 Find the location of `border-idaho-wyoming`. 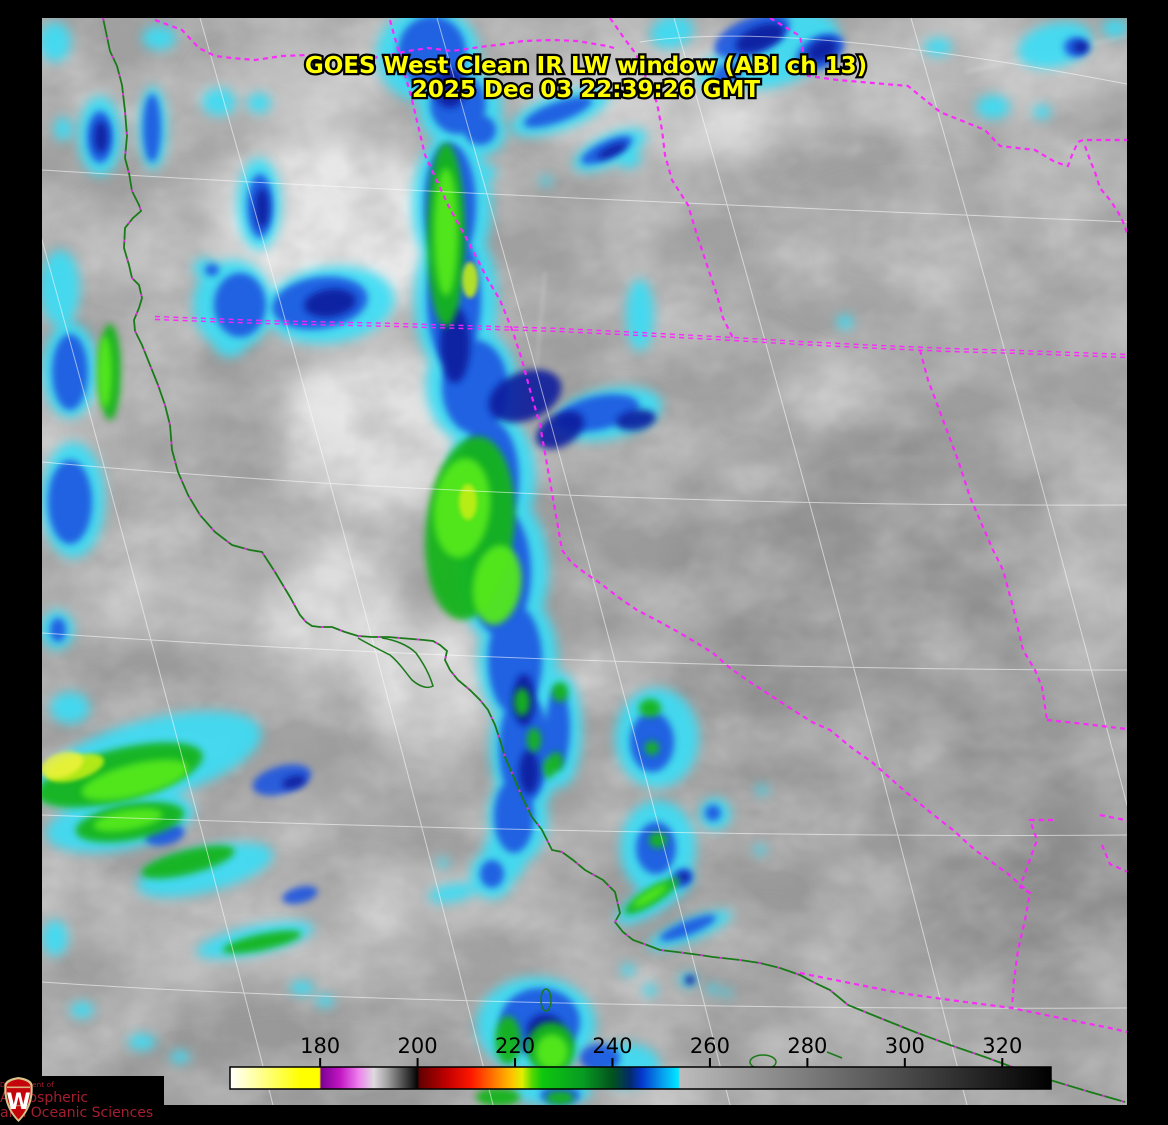

border-idaho-wyoming is located at coordinates (1105, 189).